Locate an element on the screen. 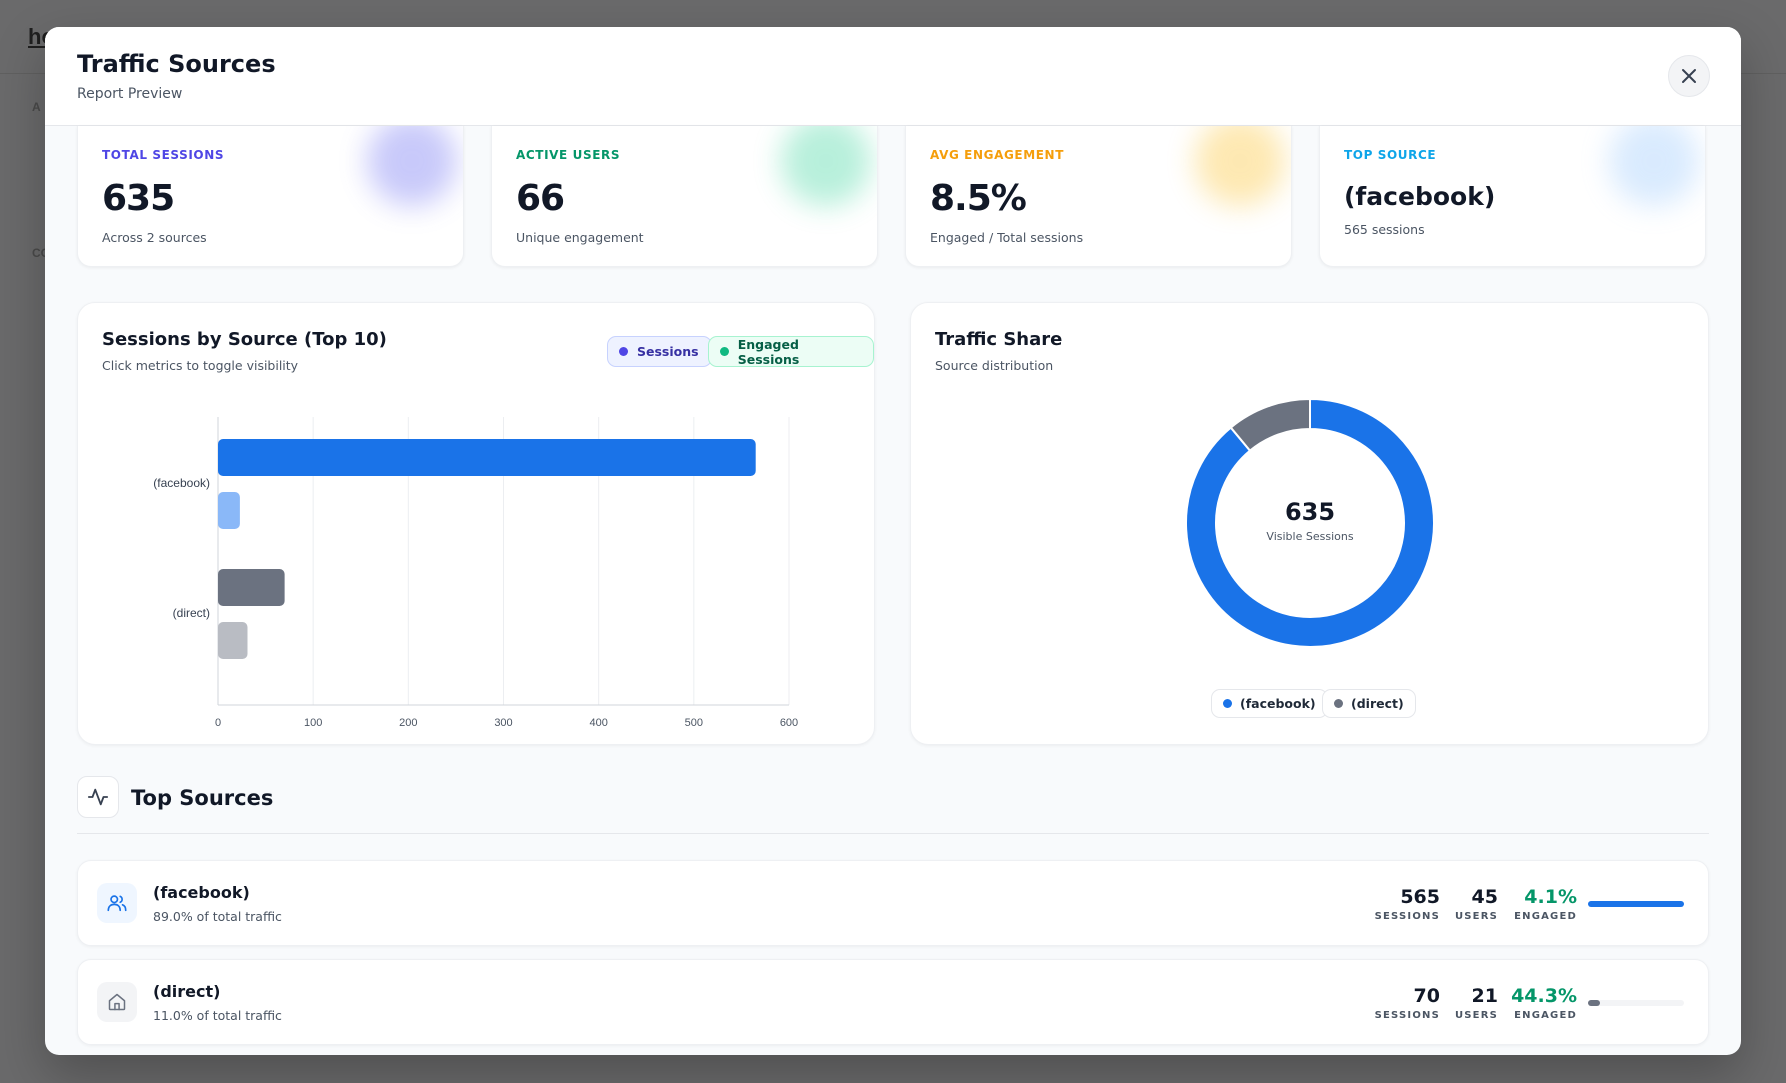  users-stat: 21 USERS is located at coordinates (1476, 1003).